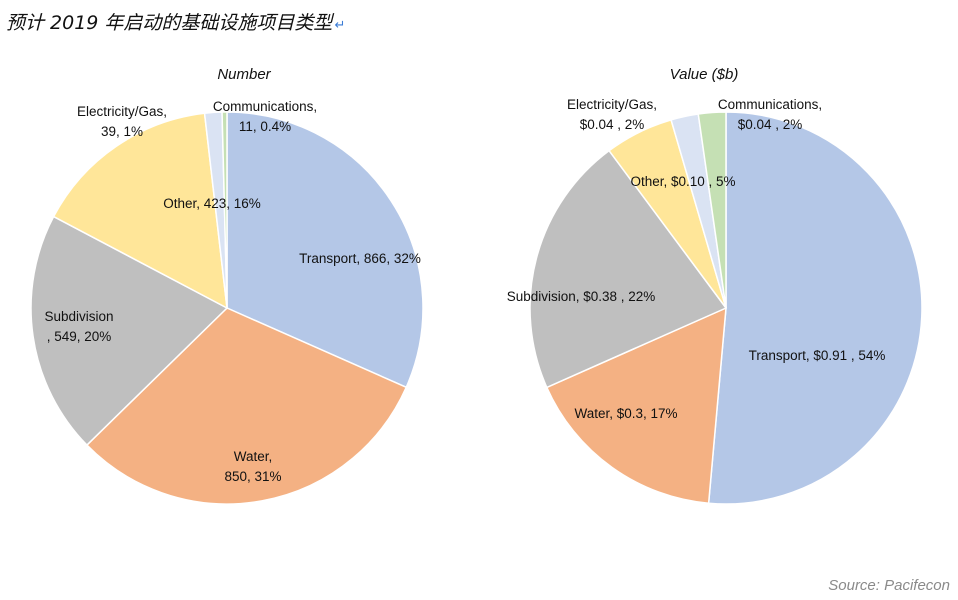 This screenshot has width=958, height=600. Describe the element at coordinates (581, 296) in the screenshot. I see `data-label-subdivision: Subdivision, $0.38 , 22%` at that location.